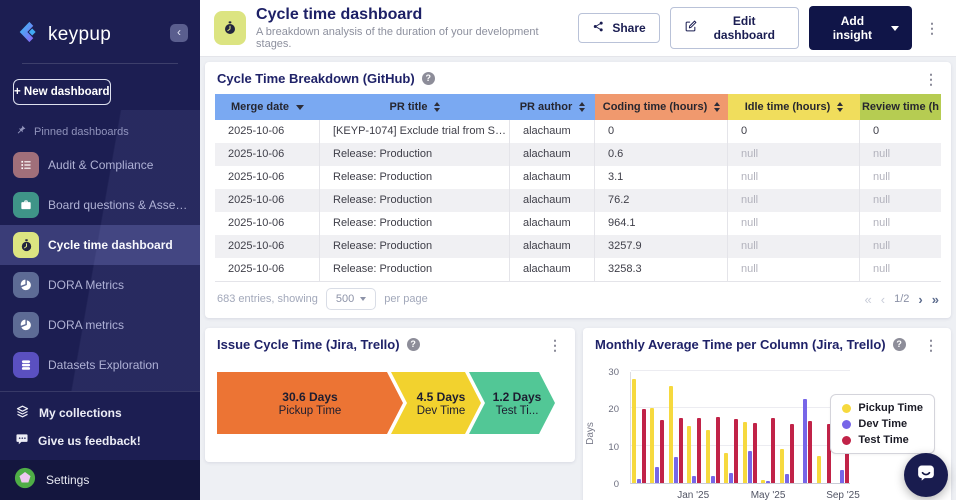 This screenshot has height=500, width=956. I want to click on column-header-label: Merge date, so click(260, 107).